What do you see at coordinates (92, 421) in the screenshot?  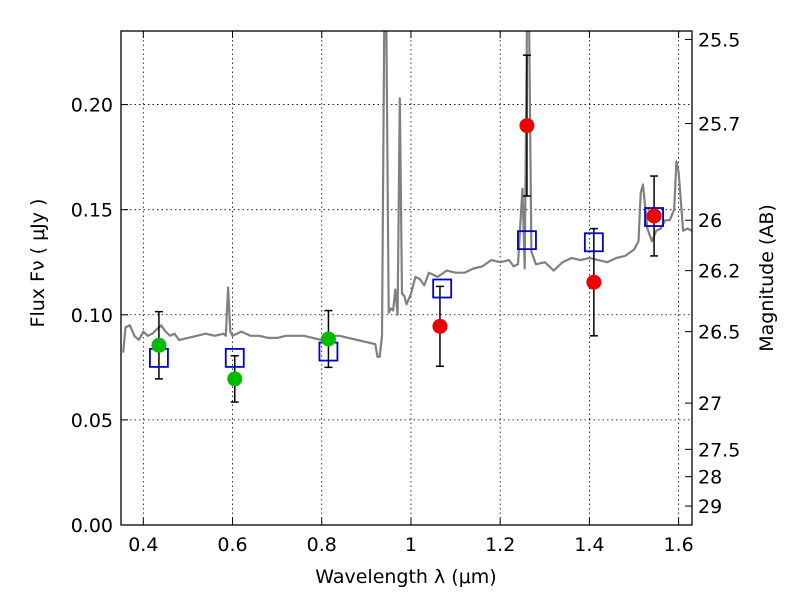 I see `y-tick-label: 0.05` at bounding box center [92, 421].